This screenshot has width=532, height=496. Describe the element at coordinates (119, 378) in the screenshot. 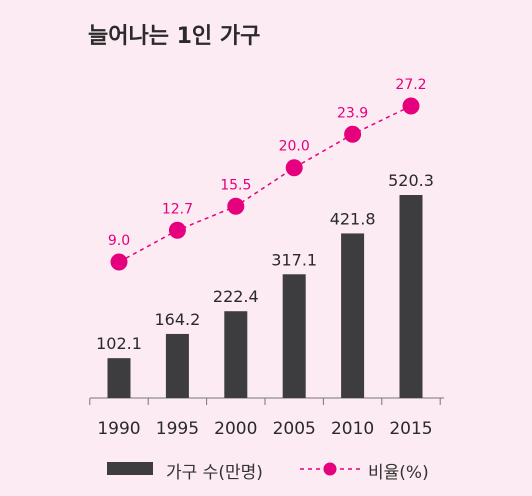

I see `bar-1990` at that location.